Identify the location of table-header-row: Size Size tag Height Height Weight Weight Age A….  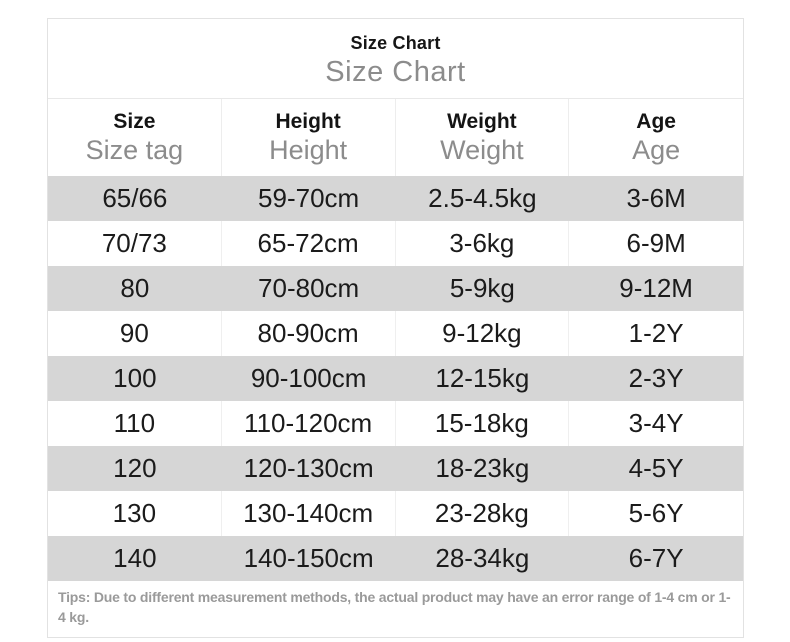
(395, 137).